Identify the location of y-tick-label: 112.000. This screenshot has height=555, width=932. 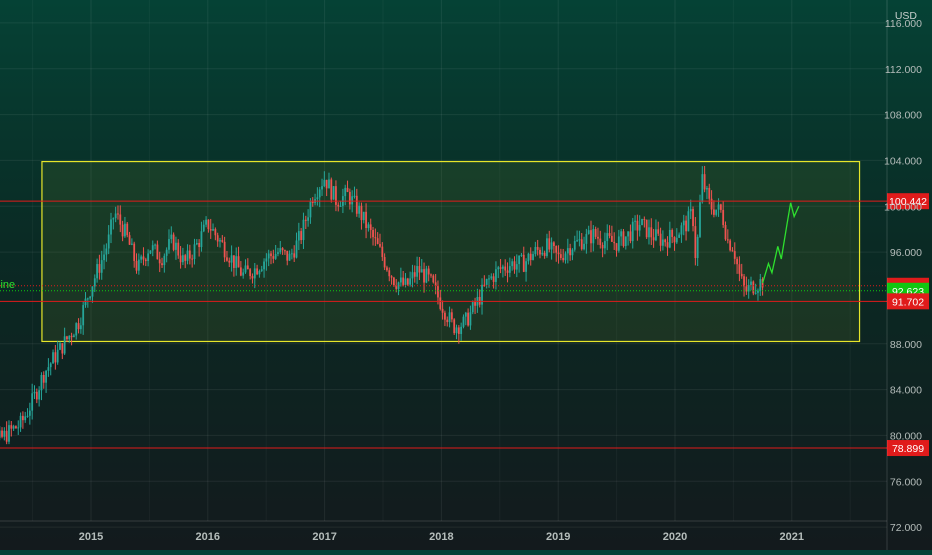
(903, 70).